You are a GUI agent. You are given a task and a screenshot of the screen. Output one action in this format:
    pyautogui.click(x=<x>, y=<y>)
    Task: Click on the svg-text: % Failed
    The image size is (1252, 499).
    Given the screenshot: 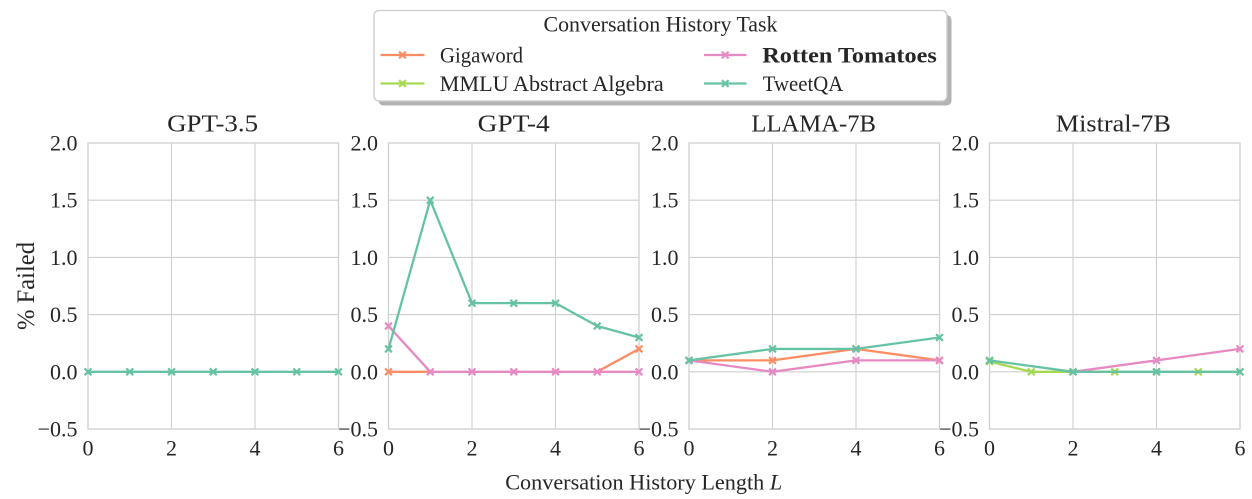 What is the action you would take?
    pyautogui.click(x=26, y=286)
    